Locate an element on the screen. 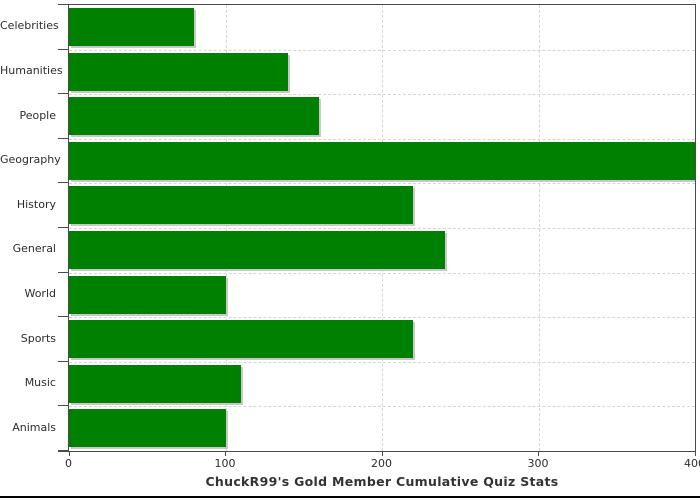 The height and width of the screenshot is (500, 700). category-label-animals: Animals is located at coordinates (34, 427).